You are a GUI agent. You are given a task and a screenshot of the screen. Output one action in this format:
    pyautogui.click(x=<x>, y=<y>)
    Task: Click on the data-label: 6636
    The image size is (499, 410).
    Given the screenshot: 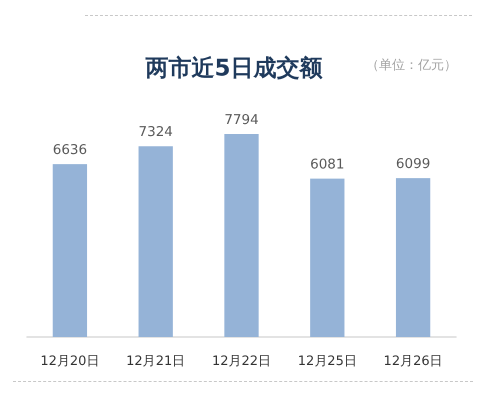 What is the action you would take?
    pyautogui.click(x=70, y=150)
    